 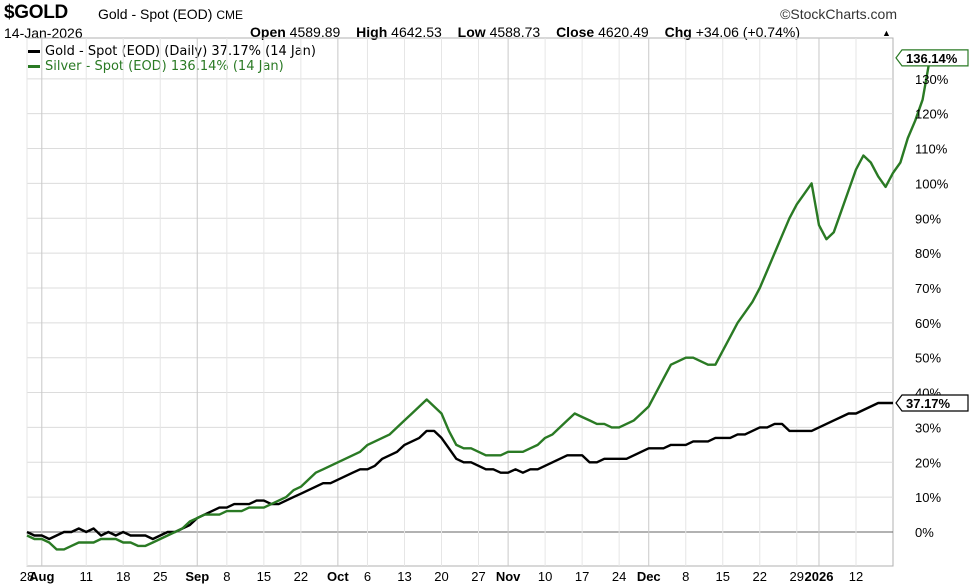 What do you see at coordinates (928, 497) in the screenshot?
I see `y-tick-label: 10%` at bounding box center [928, 497].